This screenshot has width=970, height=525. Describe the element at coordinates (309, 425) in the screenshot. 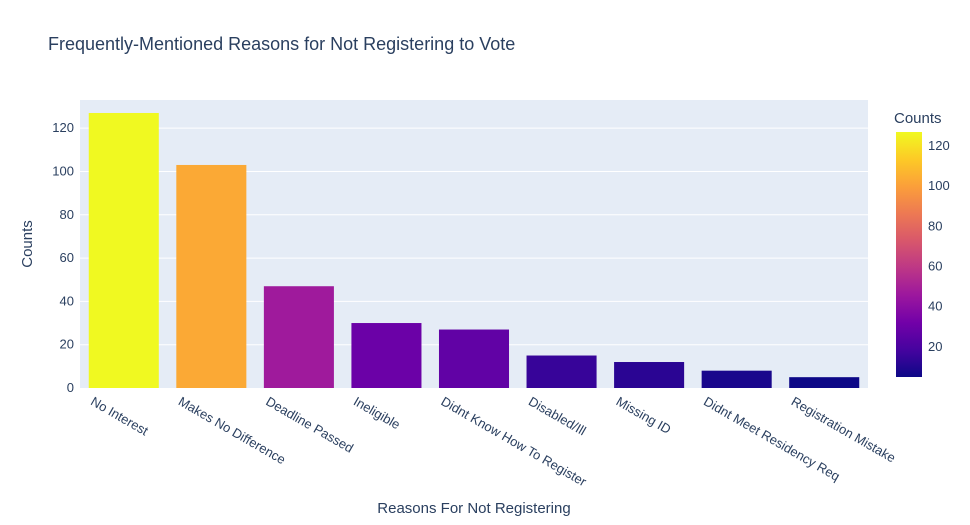

I see `x-tick-label: Deadline Passed` at that location.